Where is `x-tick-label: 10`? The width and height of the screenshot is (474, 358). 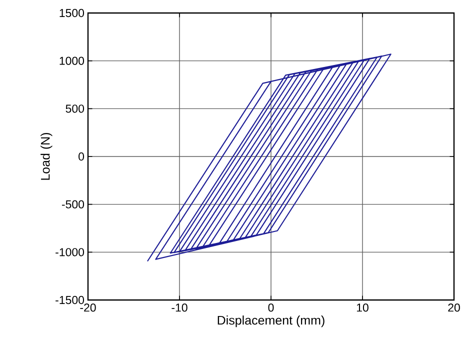
x-tick-label: 10 is located at coordinates (362, 308).